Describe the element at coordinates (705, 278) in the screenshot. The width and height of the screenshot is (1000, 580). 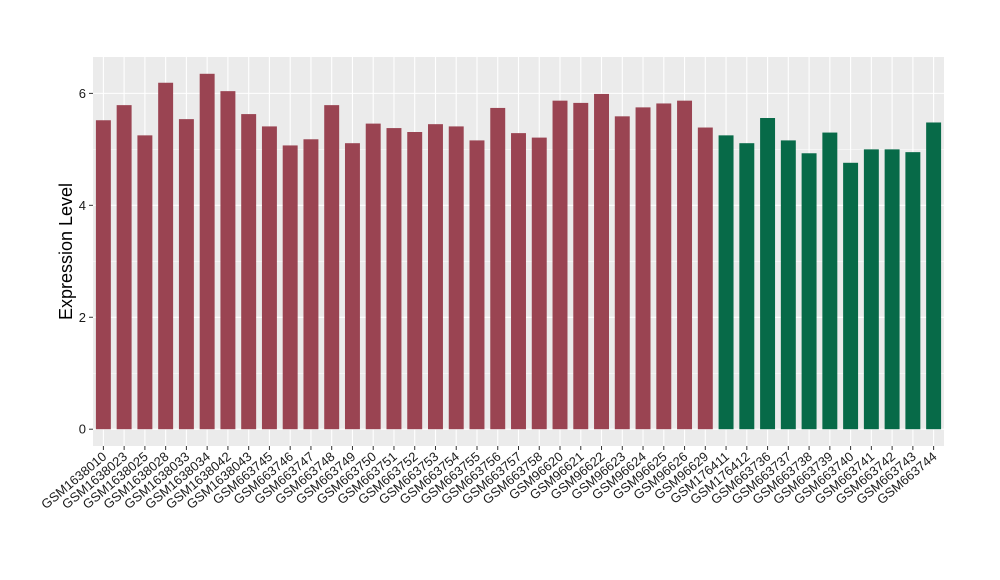
I see `bar-GSM96629` at that location.